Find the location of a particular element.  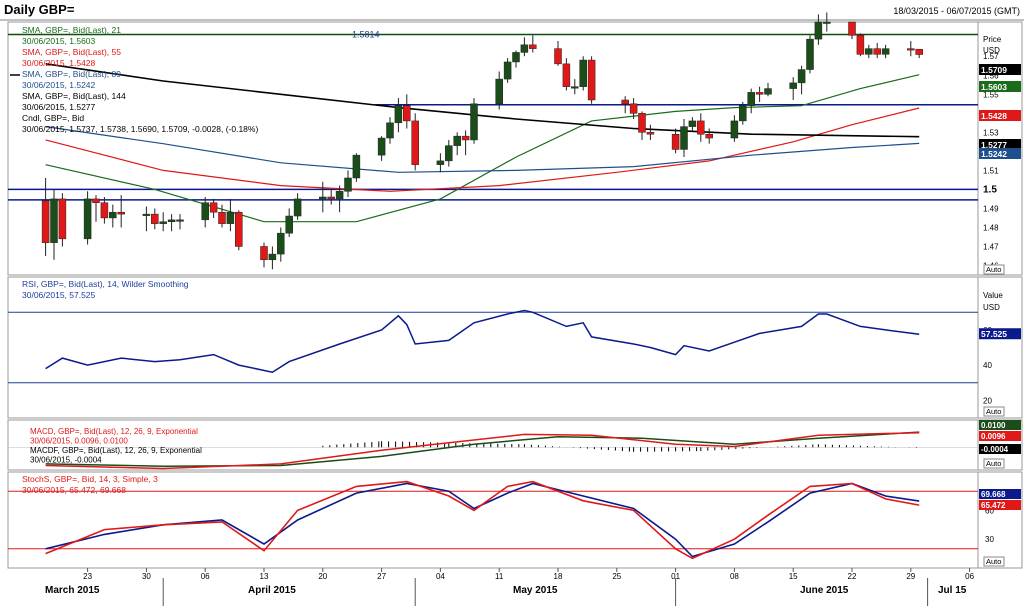

price-value-tag-label: 1.5428 is located at coordinates (994, 116).